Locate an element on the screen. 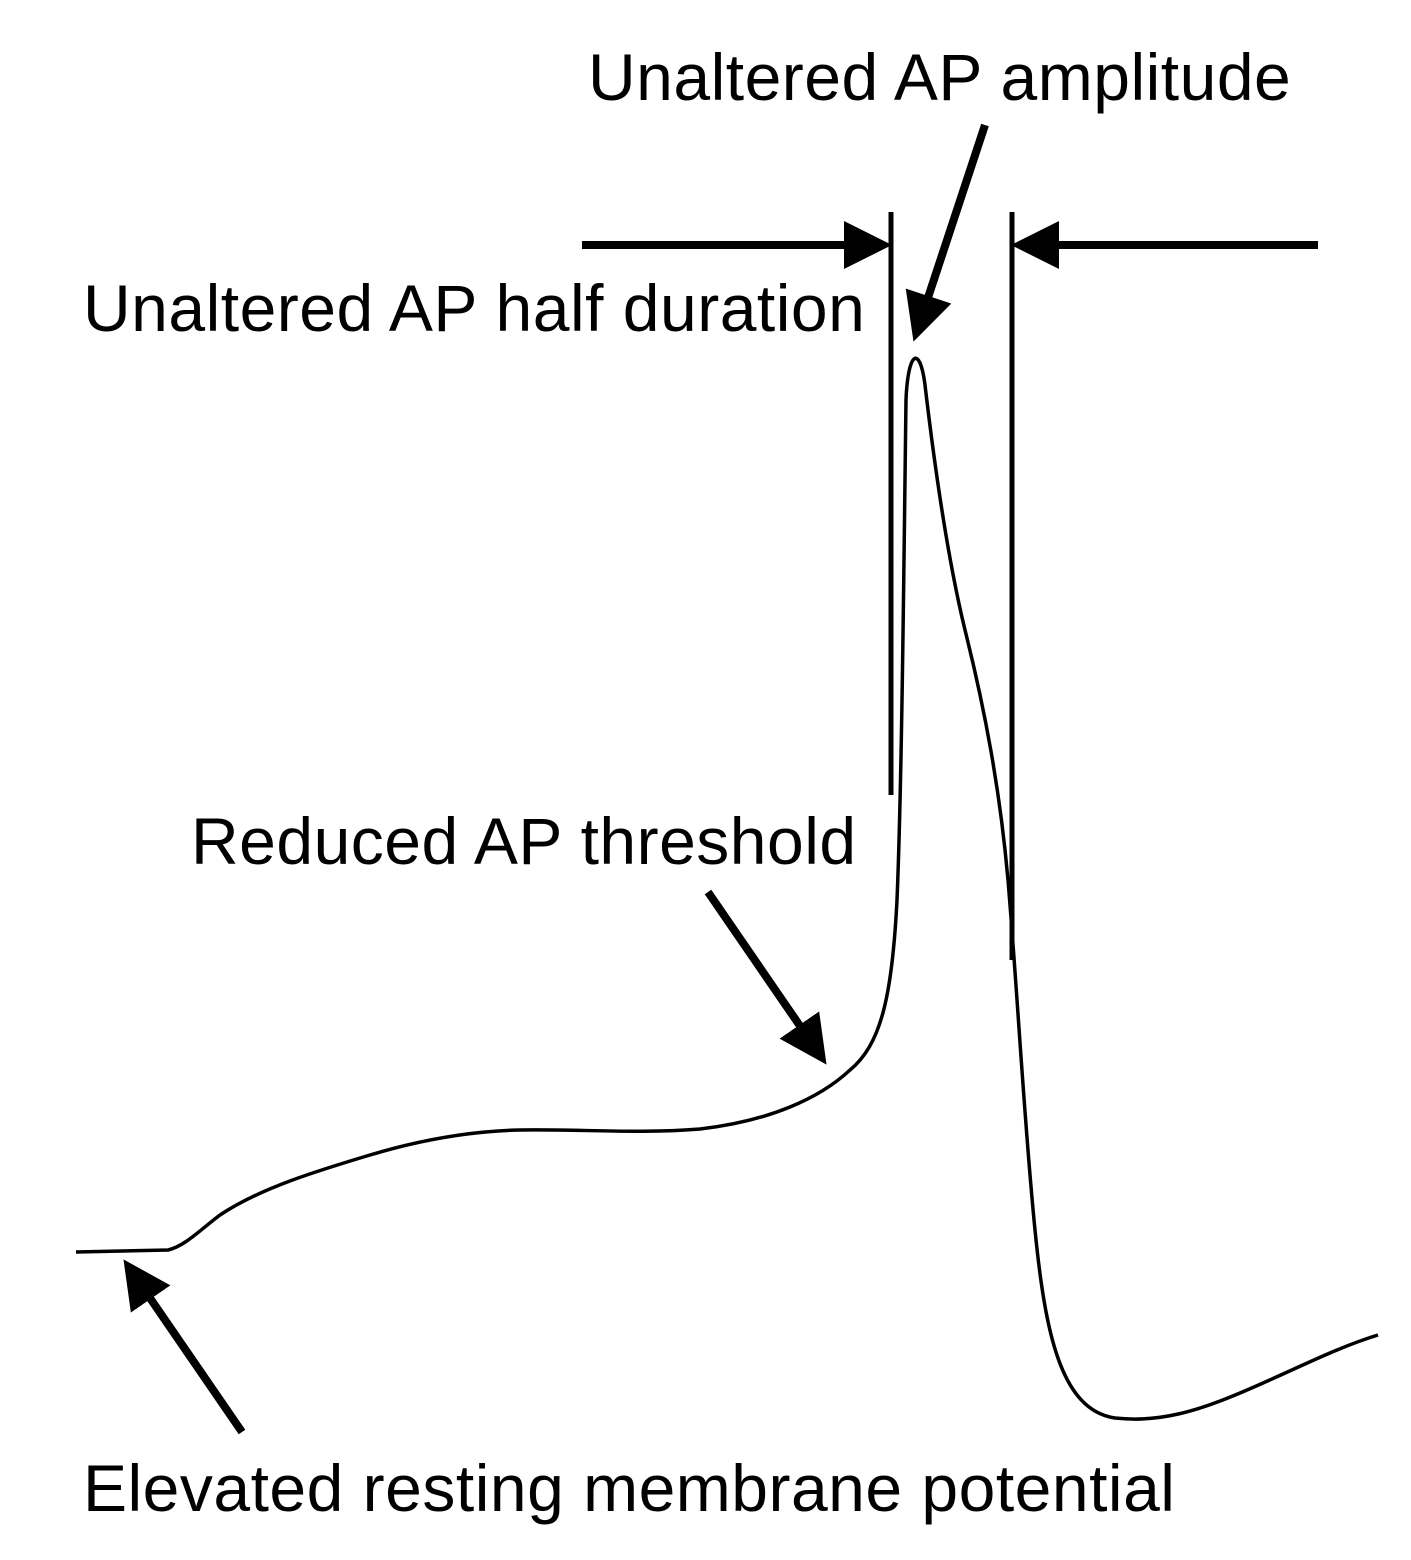 The image size is (1411, 1560). amplitude-label: Unaltered AP amplitude is located at coordinates (940, 77).